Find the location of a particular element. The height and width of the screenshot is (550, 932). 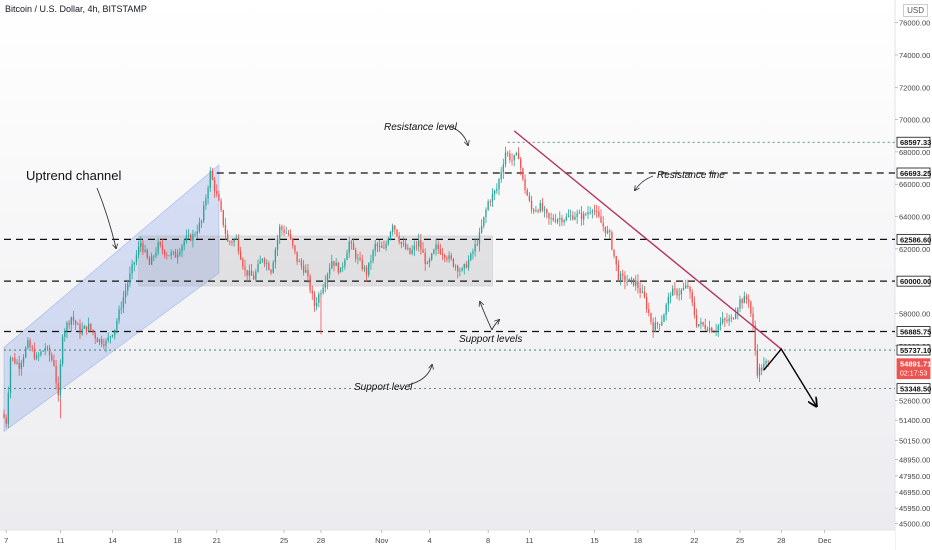

y-tick-label: 46950.00 is located at coordinates (914, 492).